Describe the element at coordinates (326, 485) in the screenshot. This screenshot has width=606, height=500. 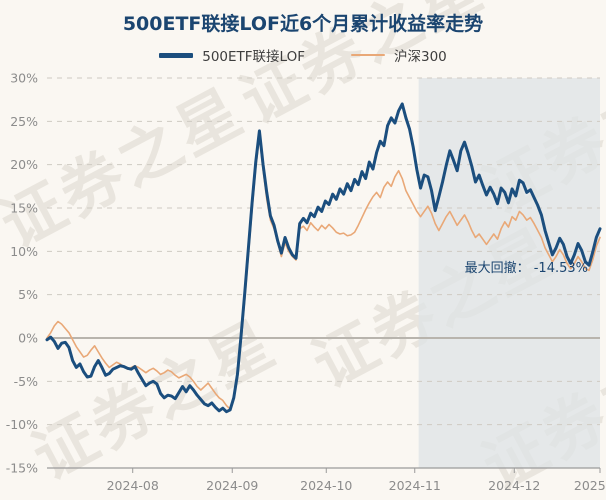
I see `x-axis-tick-label: 2024-10` at that location.